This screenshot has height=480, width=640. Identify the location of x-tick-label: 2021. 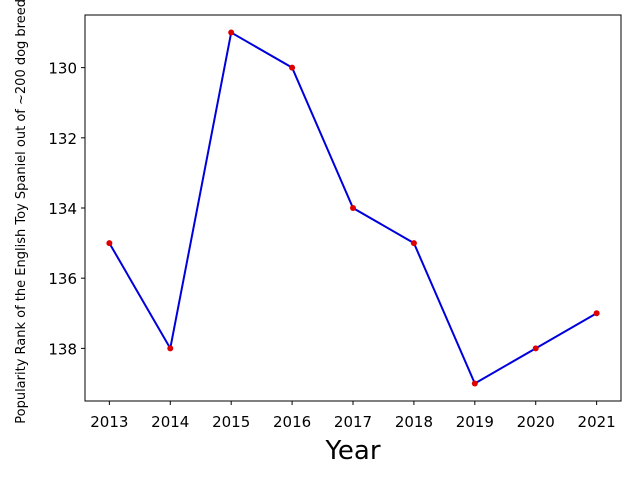
(597, 422).